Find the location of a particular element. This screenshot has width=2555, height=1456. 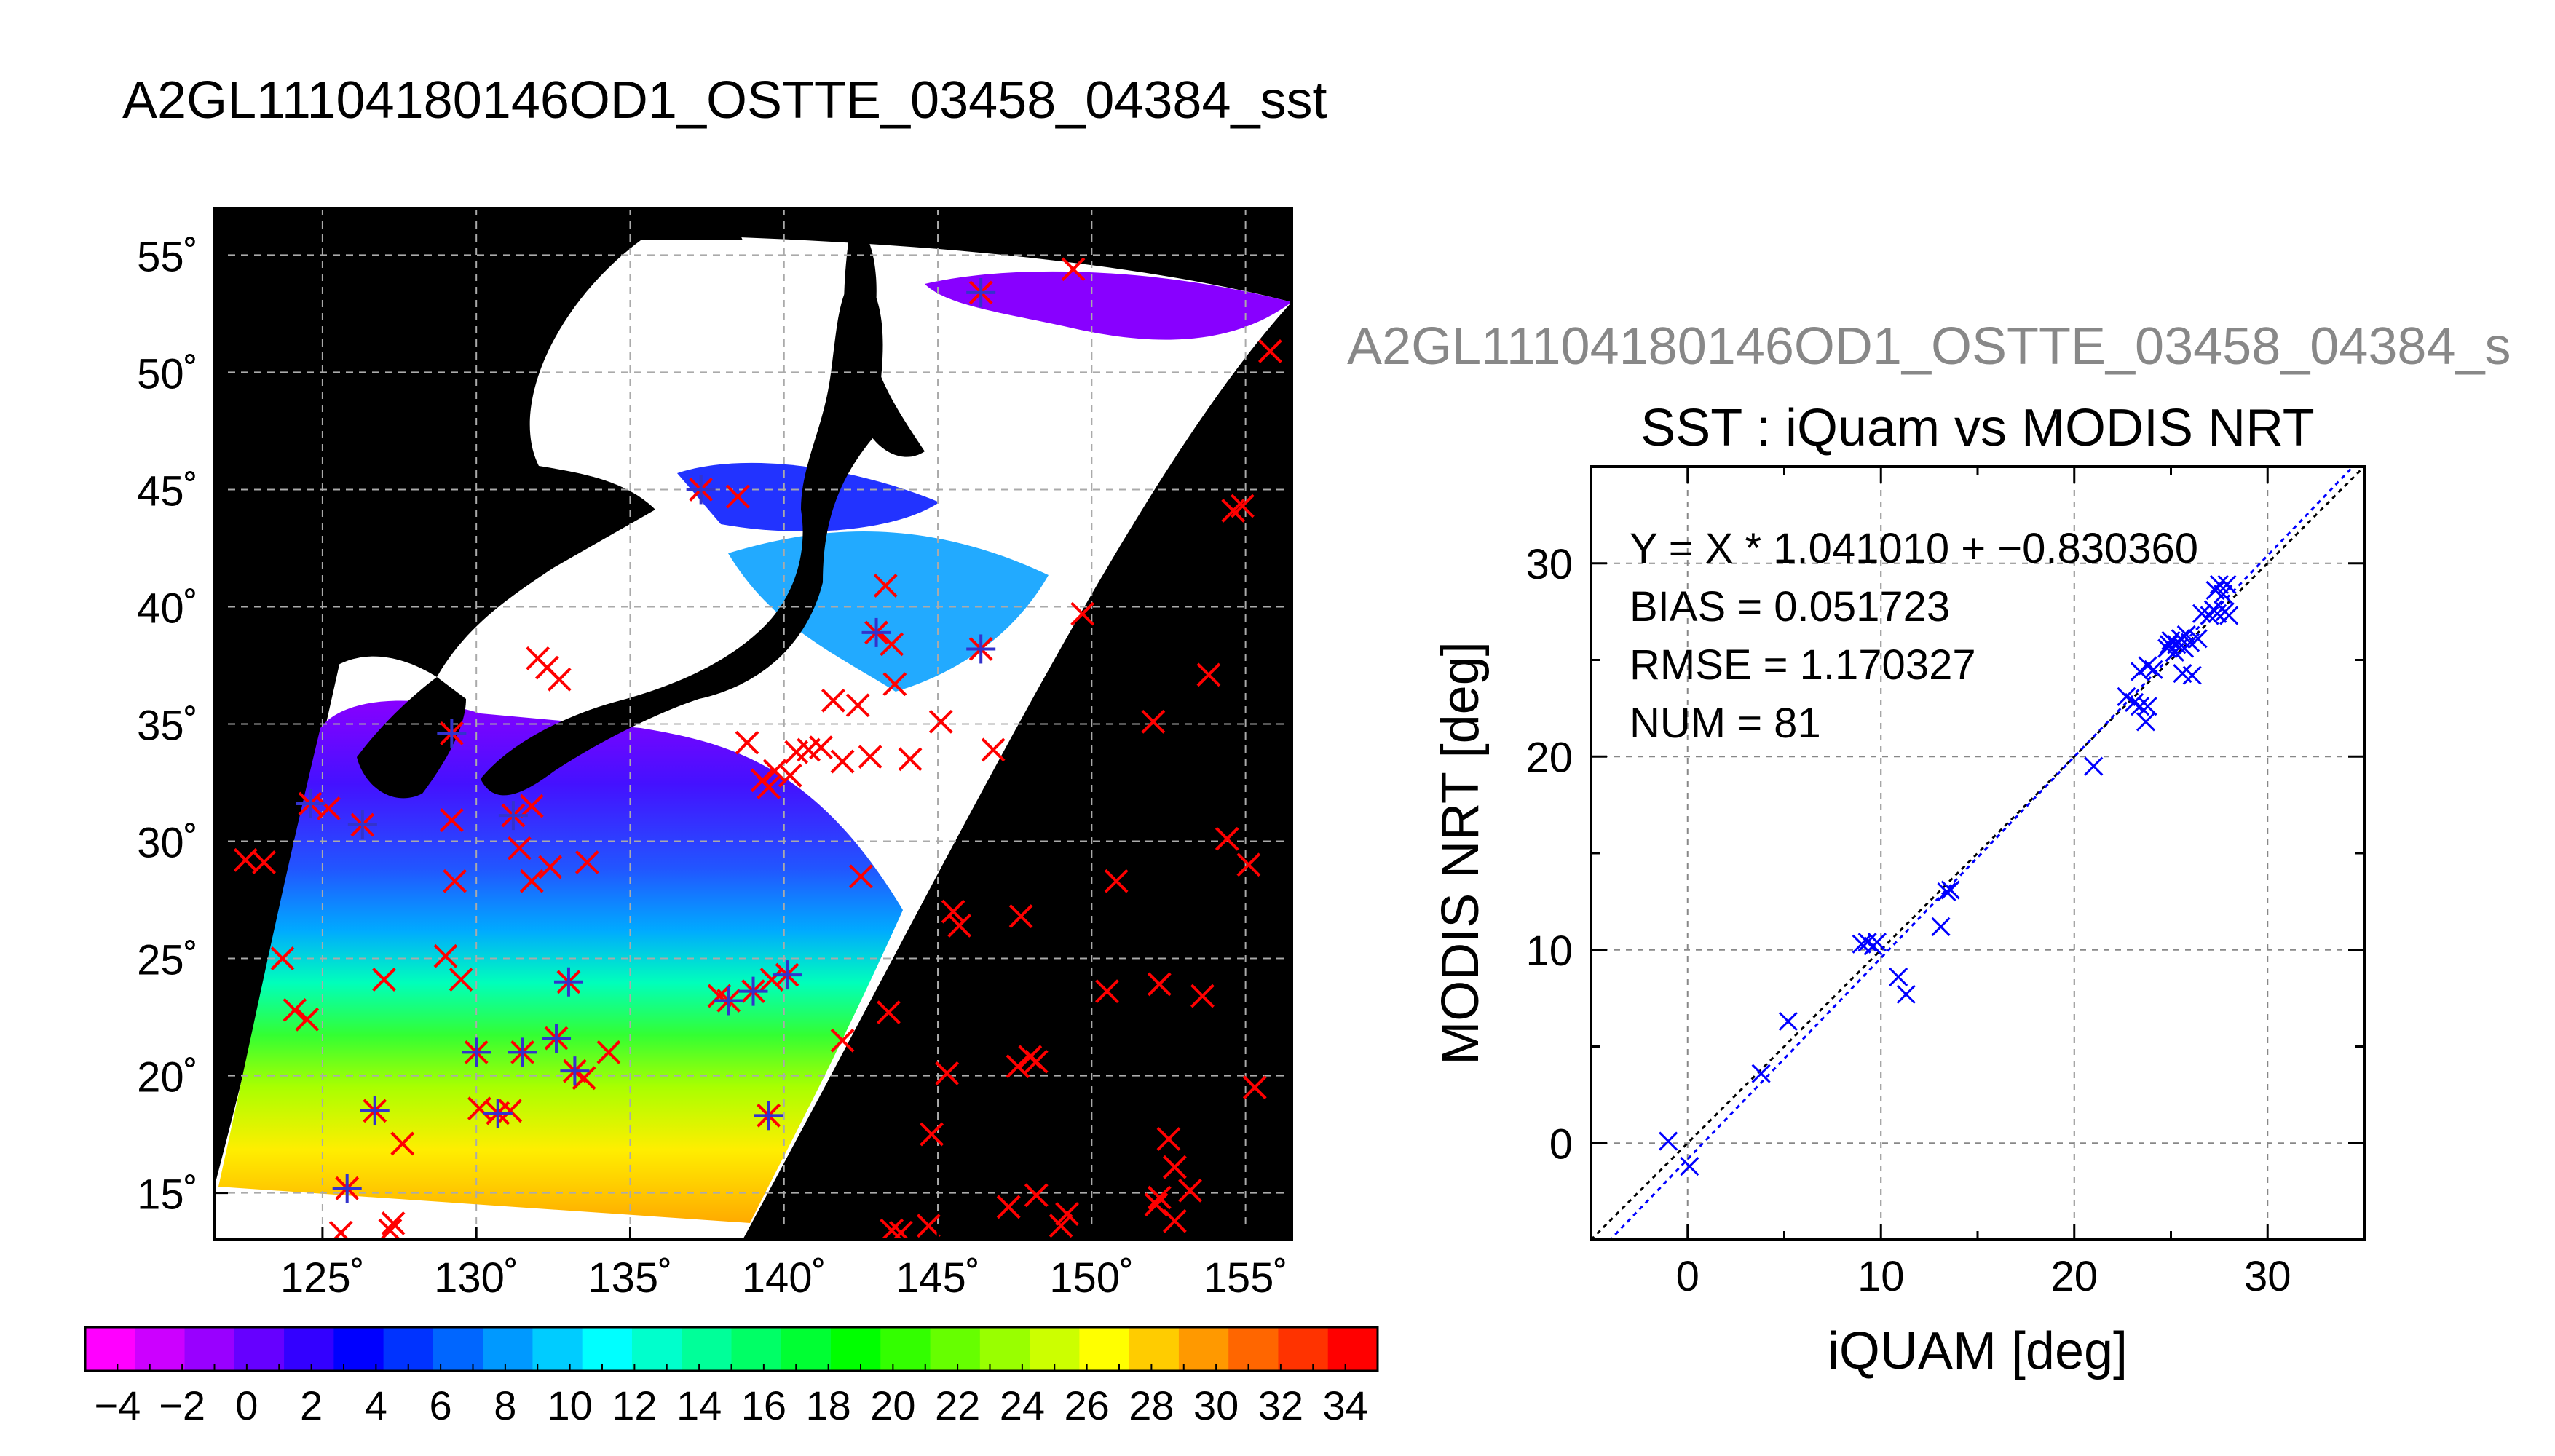

map-lat-tick-label: 50˚ is located at coordinates (167, 373).